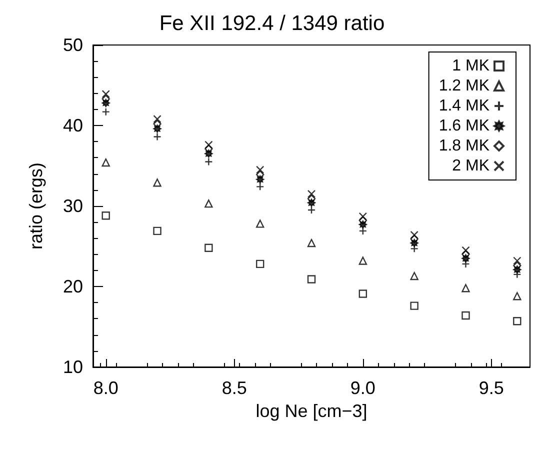 Image resolution: width=544 pixels, height=449 pixels. Describe the element at coordinates (36, 206) in the screenshot. I see `y-axis-title: ratio (ergs)` at that location.